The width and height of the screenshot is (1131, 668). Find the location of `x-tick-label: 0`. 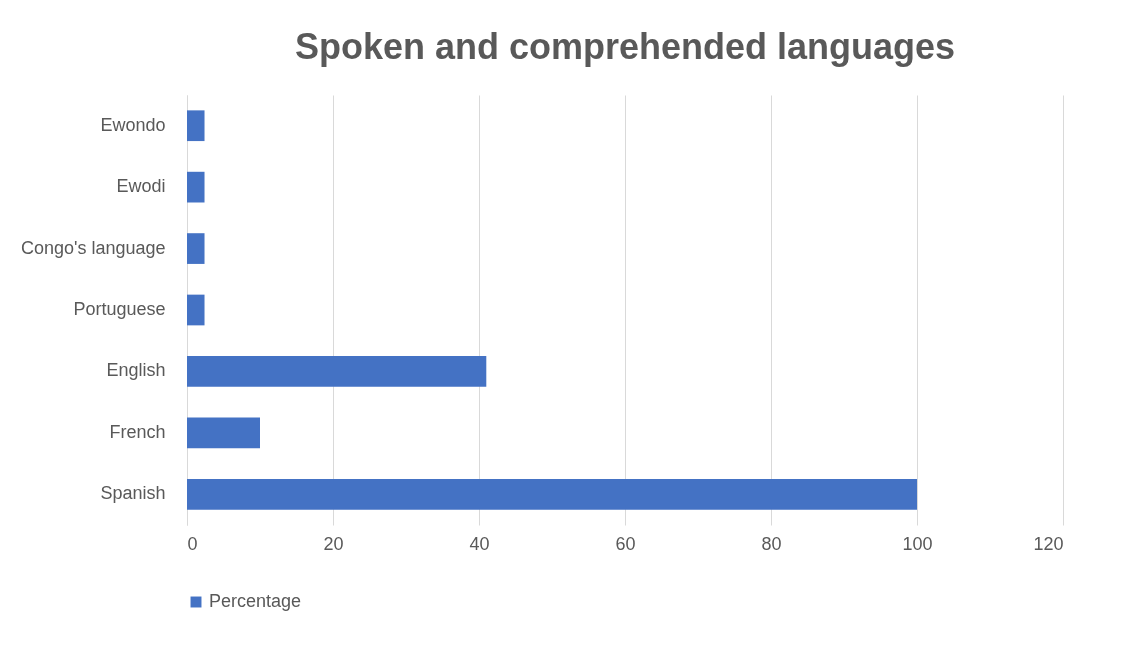

x-tick-label: 0 is located at coordinates (192, 543).